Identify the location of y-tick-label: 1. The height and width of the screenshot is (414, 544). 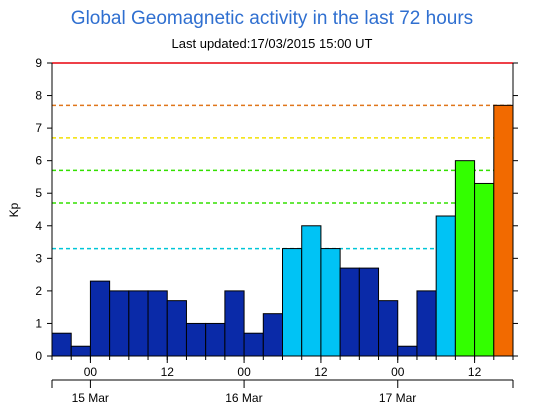
(38, 323).